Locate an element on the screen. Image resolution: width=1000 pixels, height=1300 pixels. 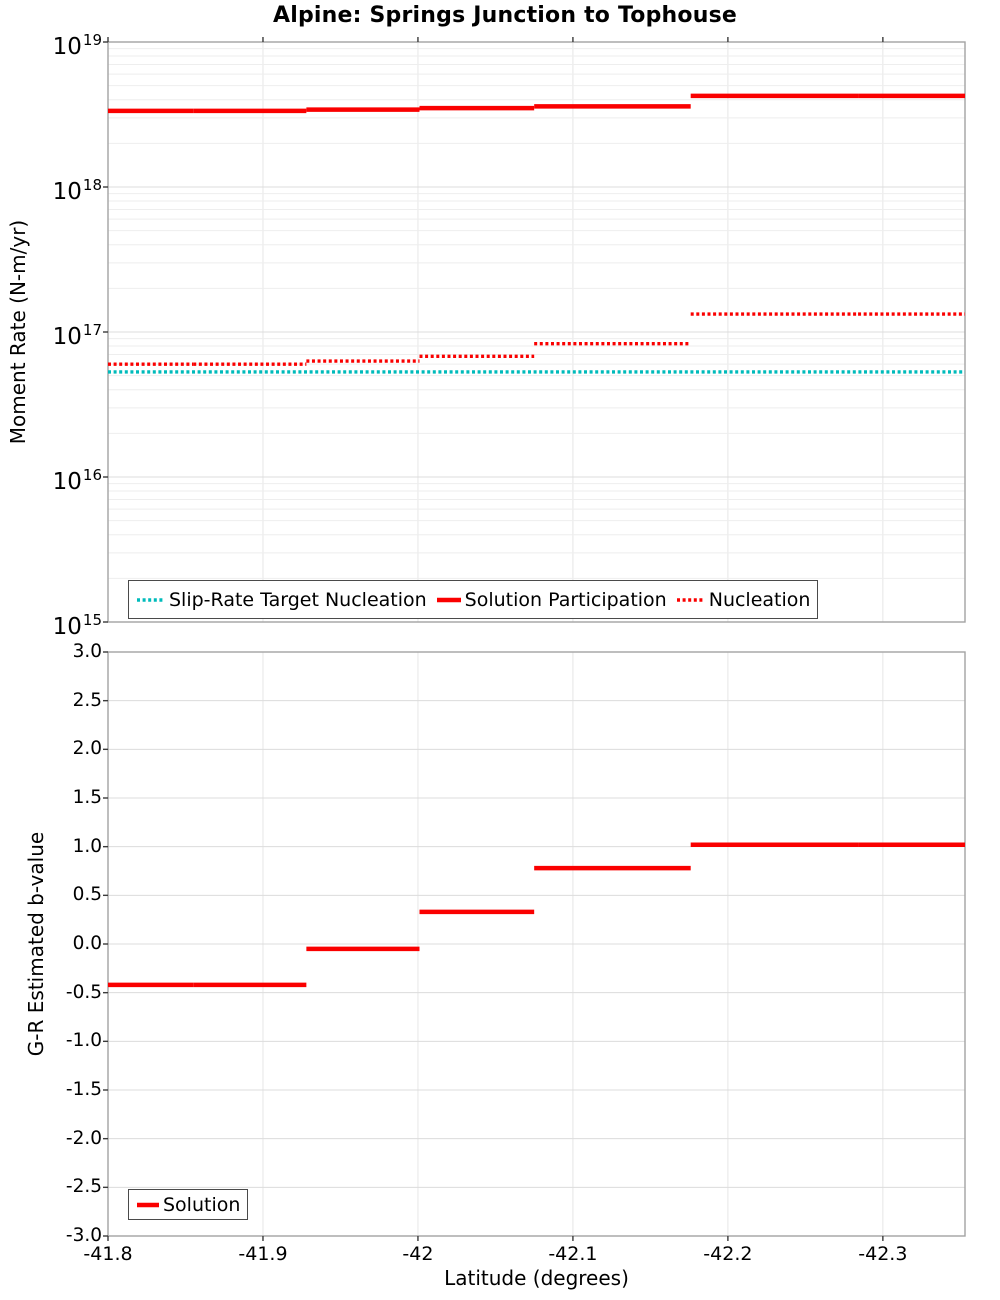
legend-label: Slip-Rate Target Nucleation is located at coordinates (298, 599).